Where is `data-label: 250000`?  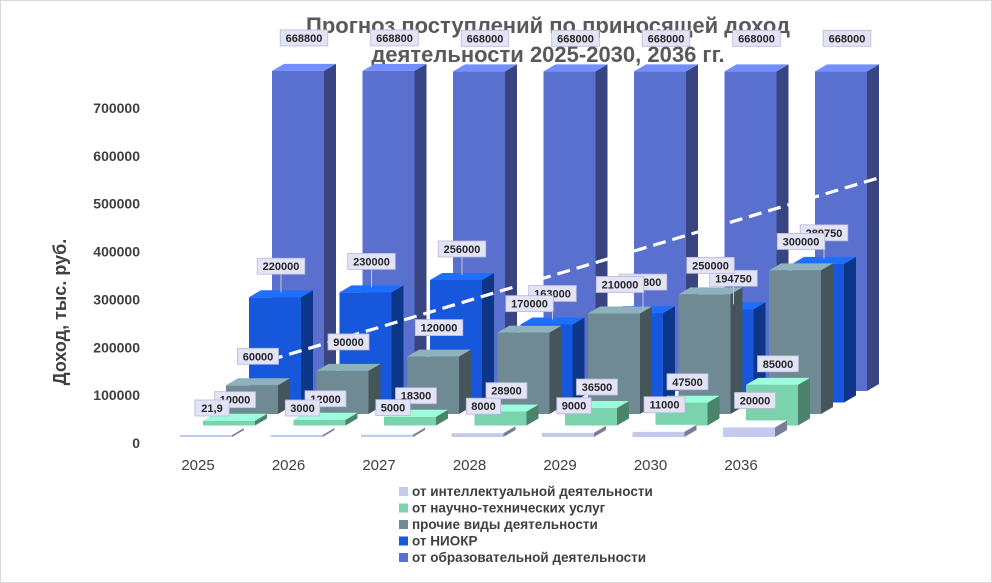 data-label: 250000 is located at coordinates (710, 265).